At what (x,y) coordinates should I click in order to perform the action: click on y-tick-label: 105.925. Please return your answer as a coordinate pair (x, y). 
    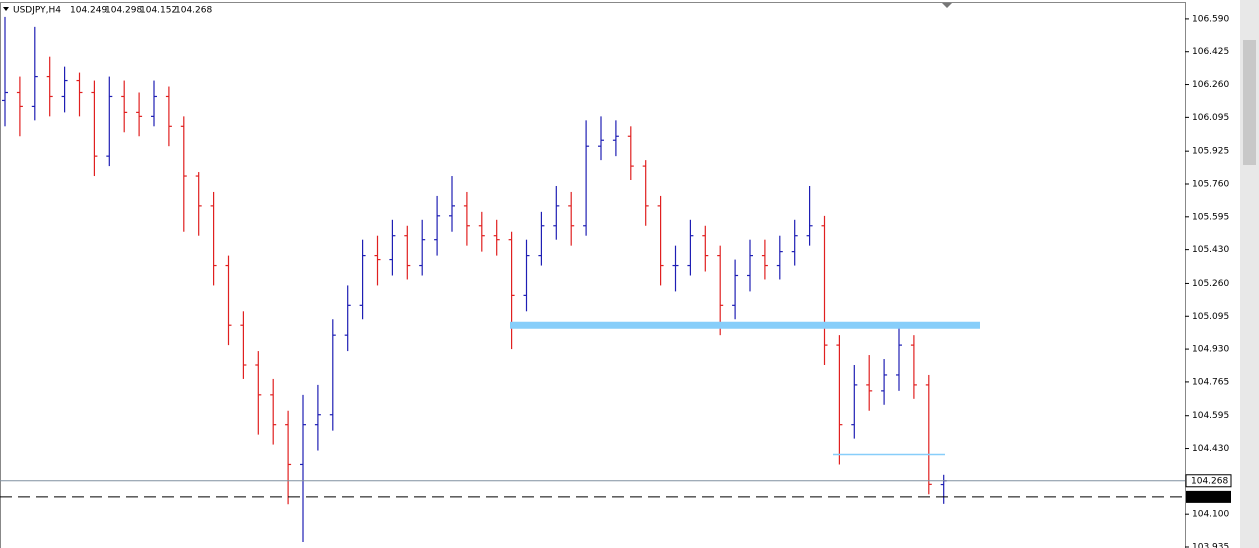
    Looking at the image, I should click on (1210, 152).